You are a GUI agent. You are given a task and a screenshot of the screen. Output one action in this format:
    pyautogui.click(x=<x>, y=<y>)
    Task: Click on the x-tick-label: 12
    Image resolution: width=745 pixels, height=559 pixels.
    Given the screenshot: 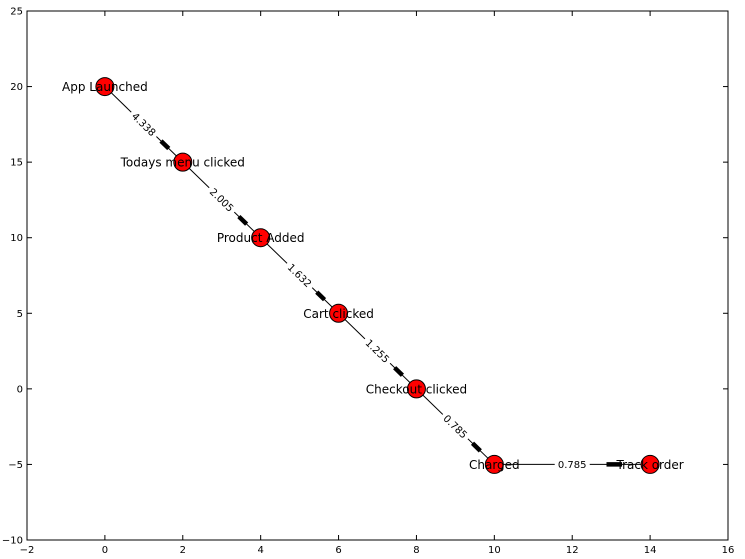 What is the action you would take?
    pyautogui.click(x=572, y=550)
    